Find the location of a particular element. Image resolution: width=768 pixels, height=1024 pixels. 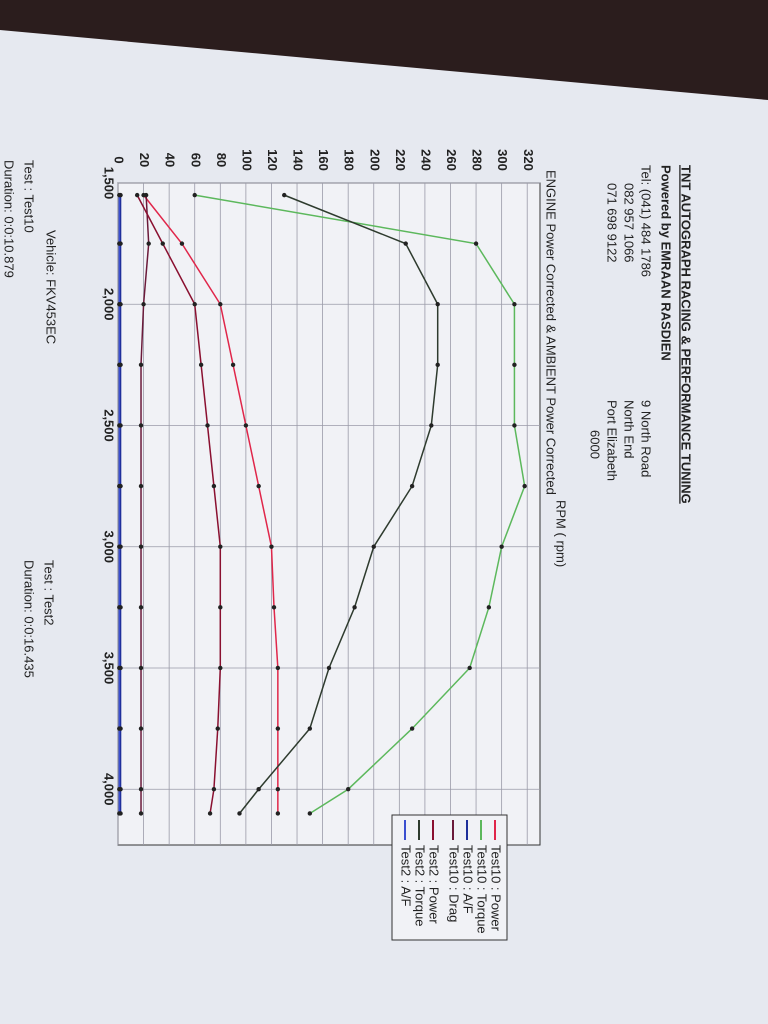

y-tick-label: 320 is located at coordinates (528, 160).